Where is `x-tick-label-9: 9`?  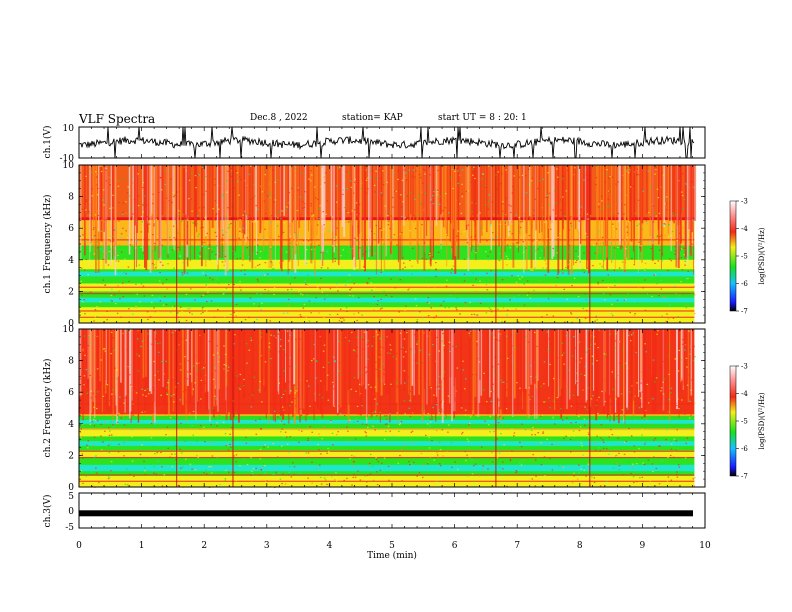 x-tick-label-9: 9 is located at coordinates (643, 546).